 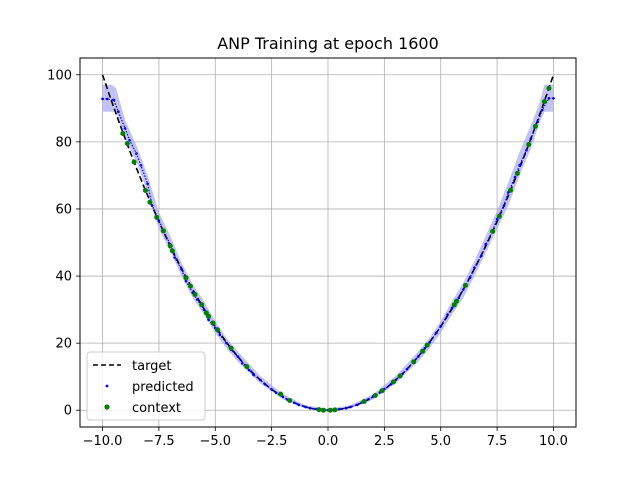 I want to click on x-tick-label: 10.0, so click(x=553, y=441).